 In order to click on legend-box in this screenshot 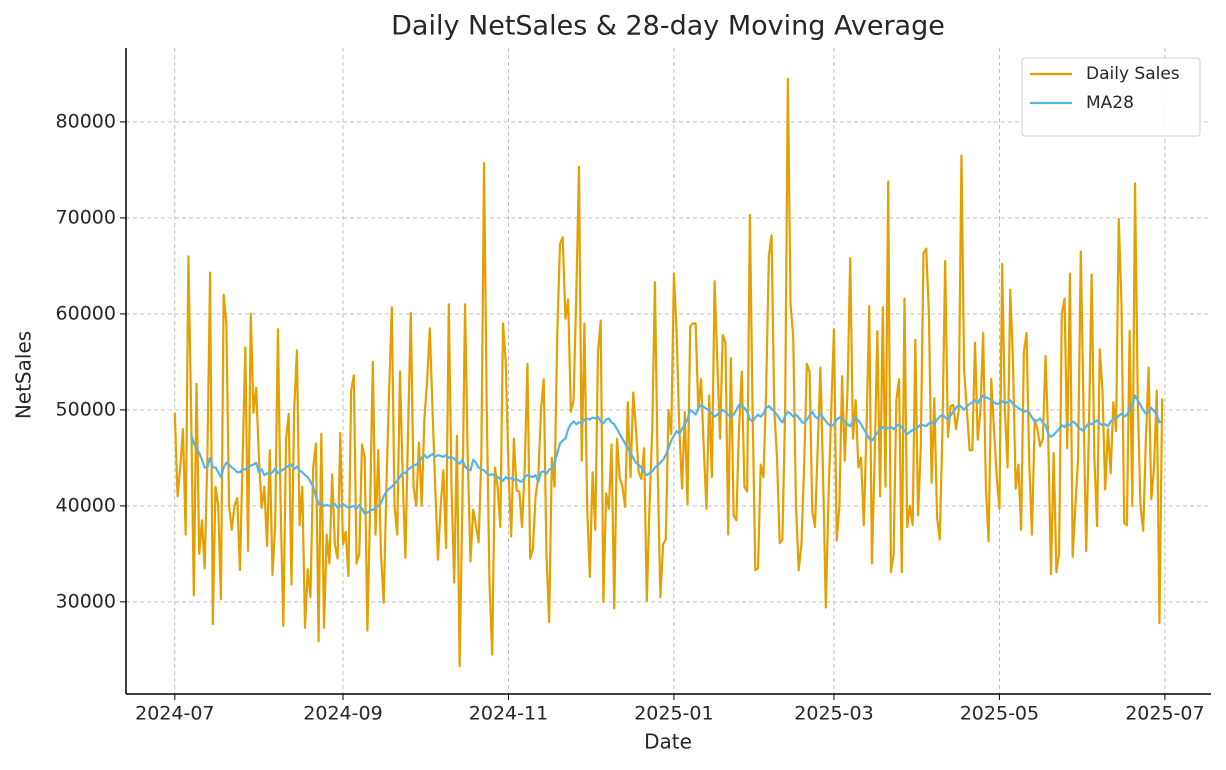, I will do `click(1111, 97)`.